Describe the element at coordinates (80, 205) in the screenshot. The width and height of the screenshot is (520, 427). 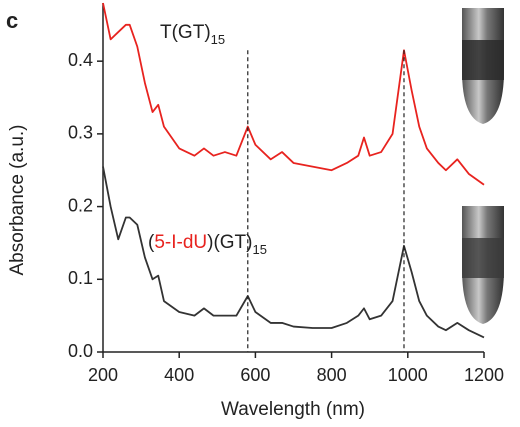
I see `y-tick-label: 0.2` at that location.